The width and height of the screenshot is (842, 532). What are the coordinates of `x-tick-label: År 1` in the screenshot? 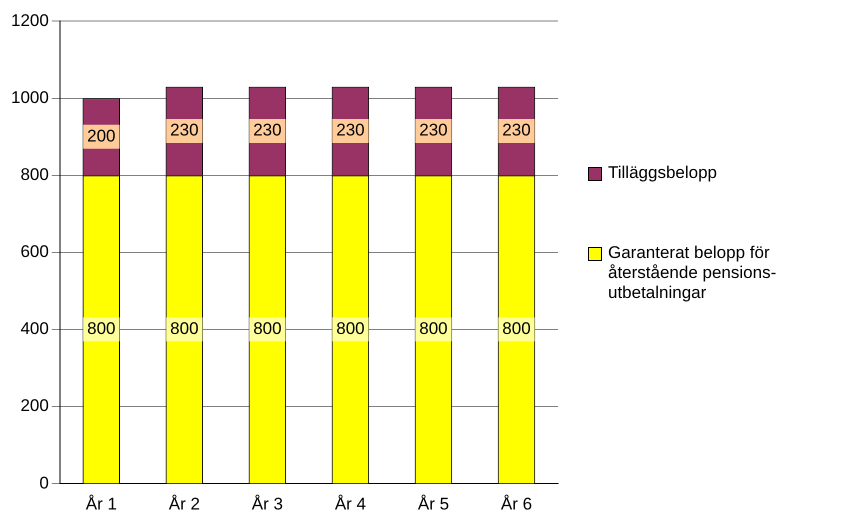 It's located at (101, 504).